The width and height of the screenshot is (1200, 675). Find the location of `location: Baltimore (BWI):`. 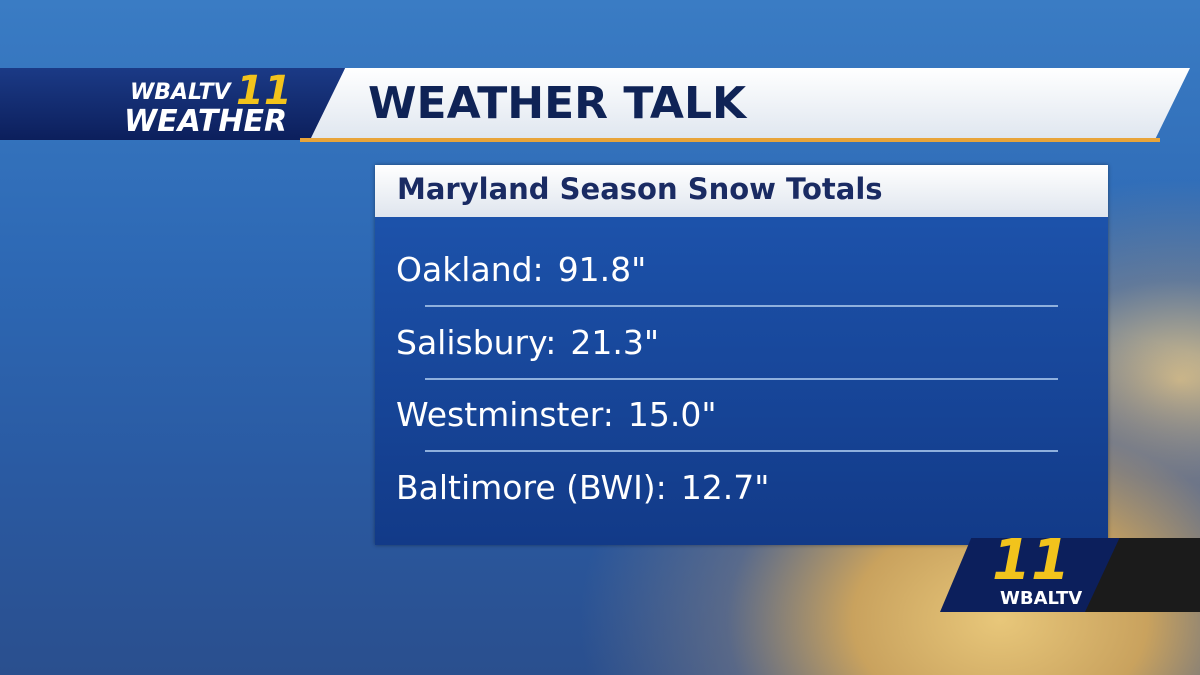

location: Baltimore (BWI): is located at coordinates (531, 487).